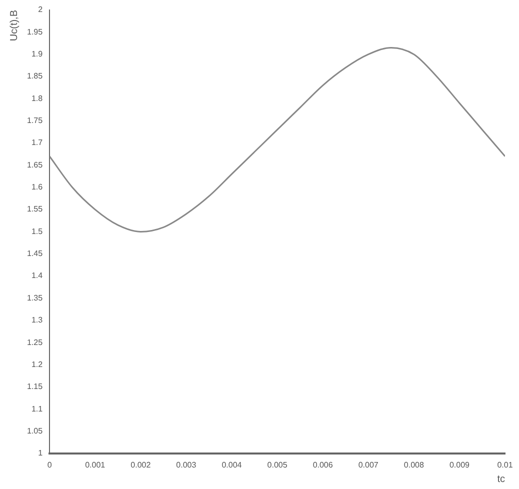 The image size is (519, 489). I want to click on y-tick-label: 1, so click(41, 453).